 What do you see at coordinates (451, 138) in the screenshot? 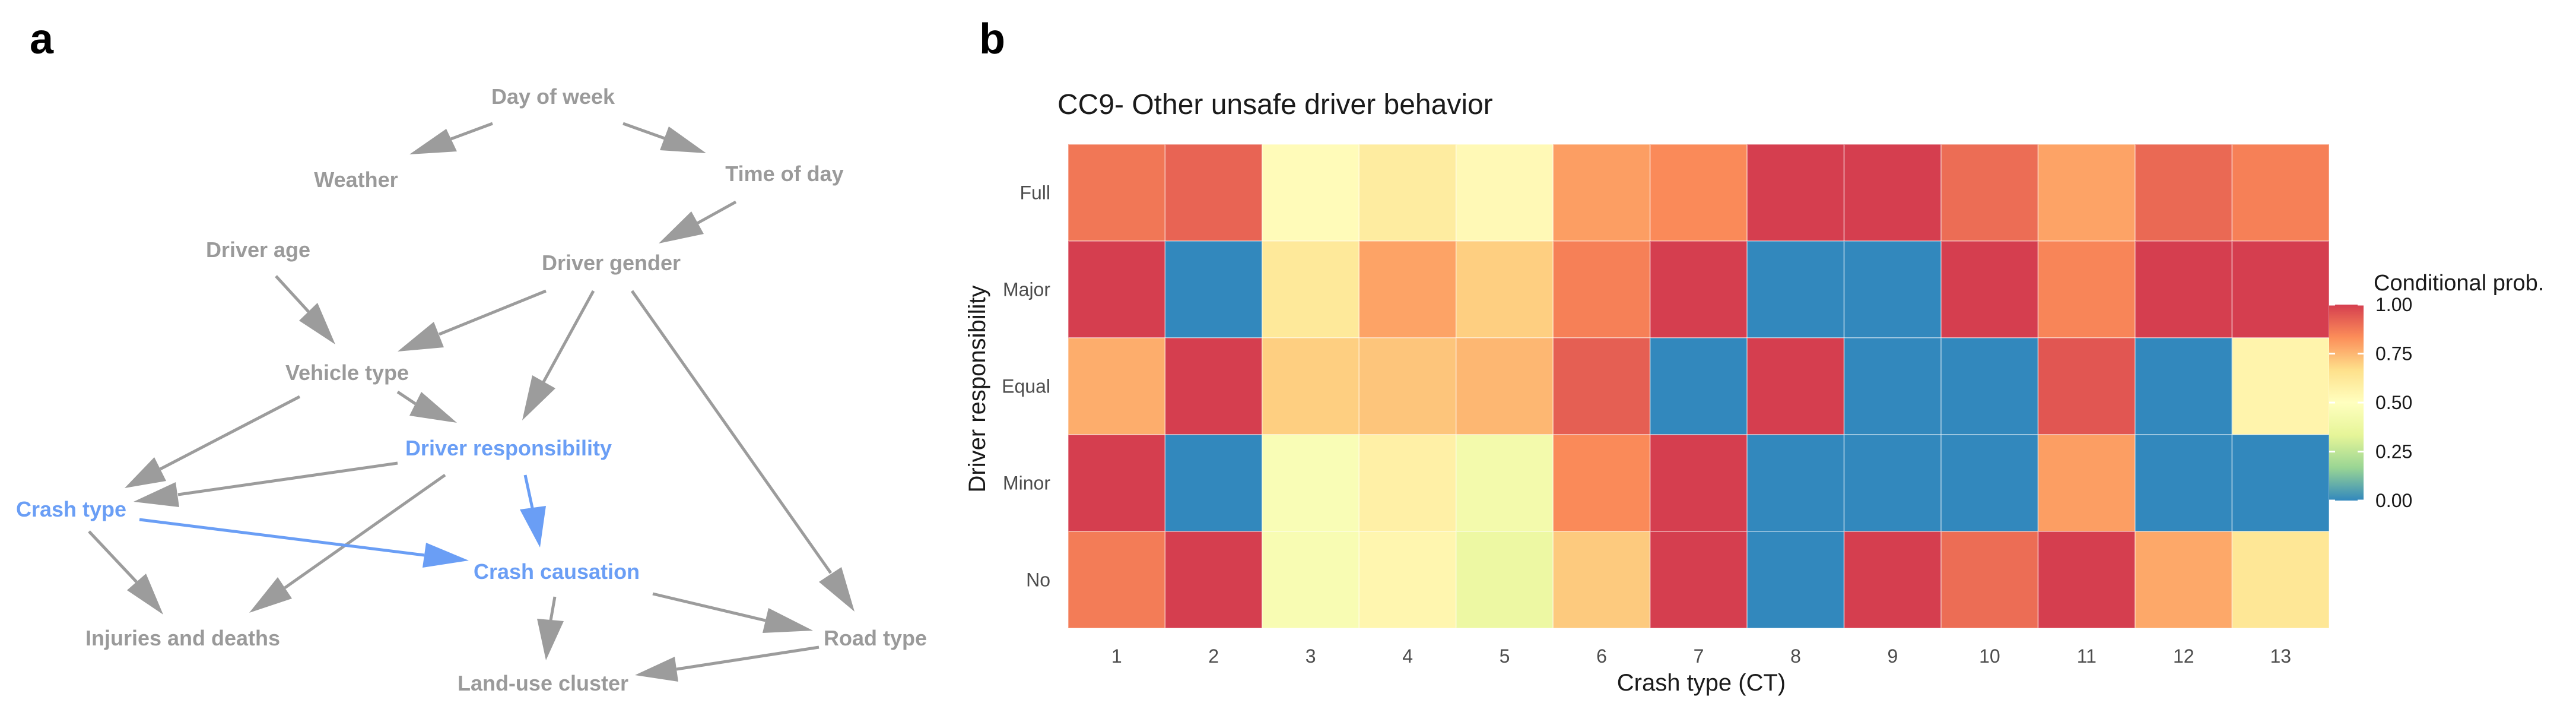
I see `edge-dayofweek-weather` at bounding box center [451, 138].